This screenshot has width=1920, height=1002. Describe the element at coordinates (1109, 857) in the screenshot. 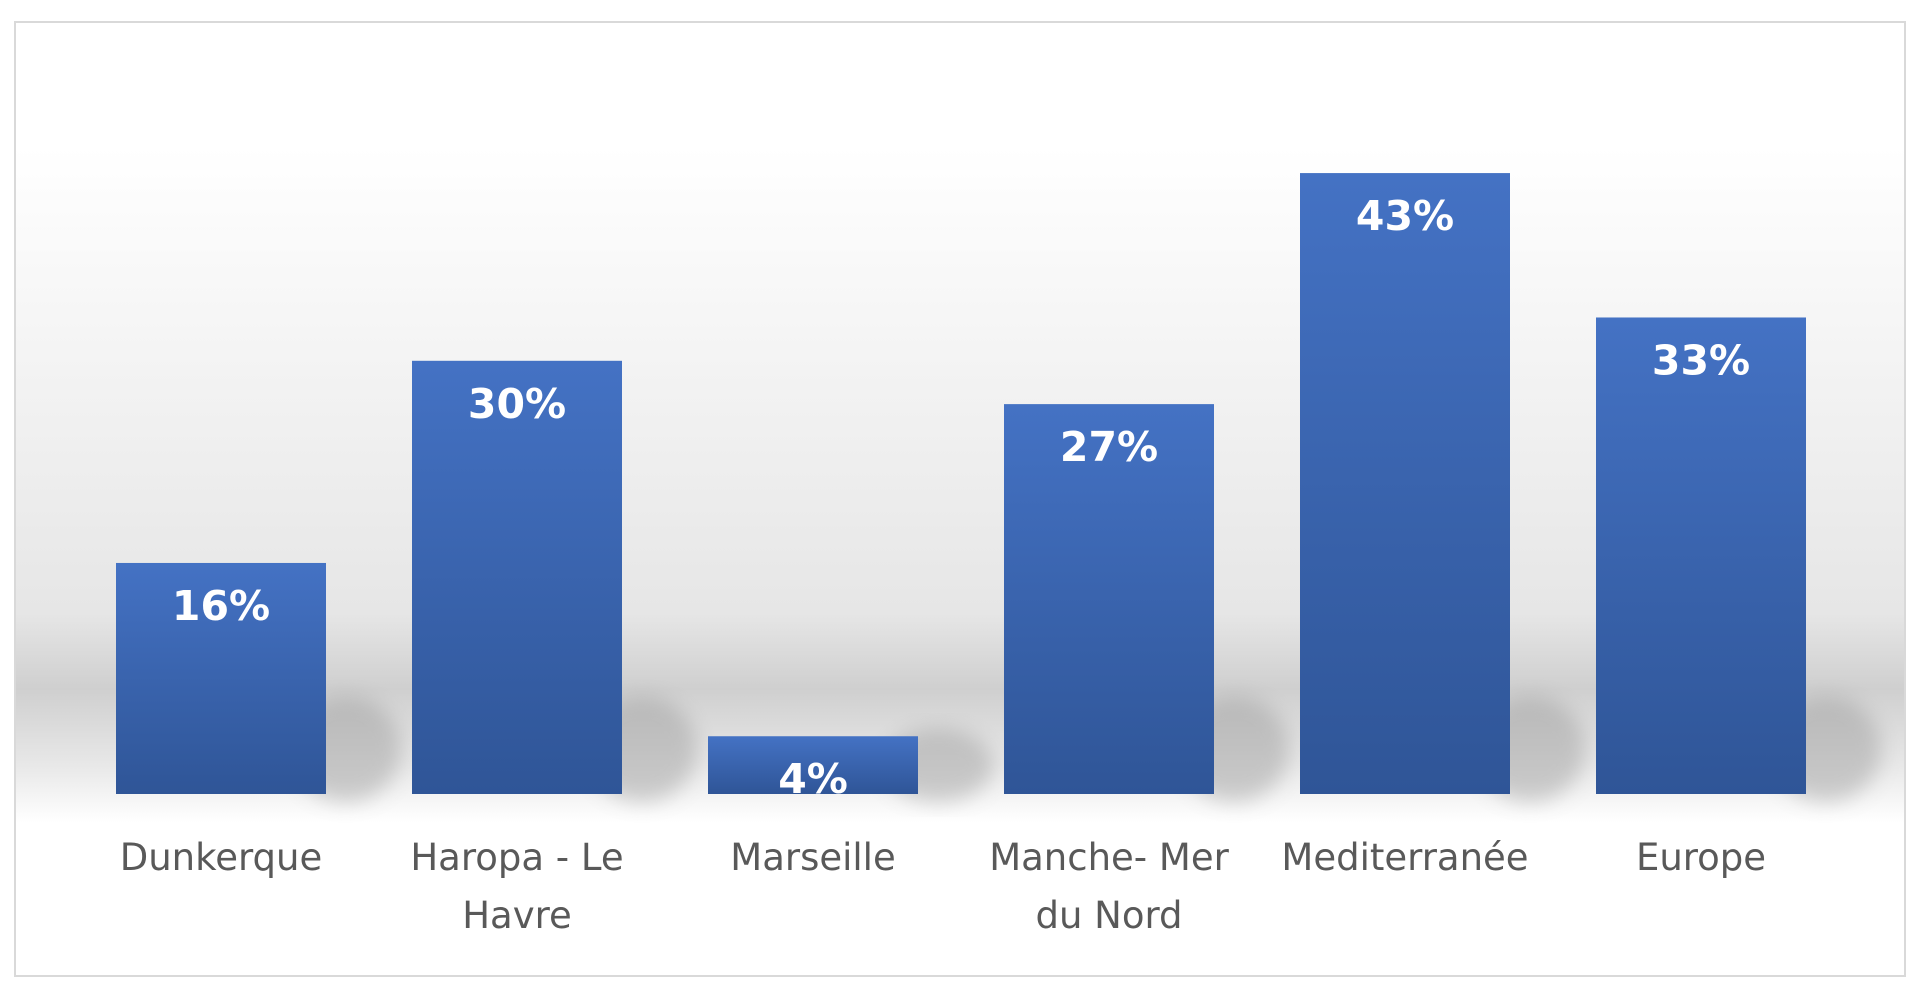

I see `category-label: Manche- Mer` at that location.